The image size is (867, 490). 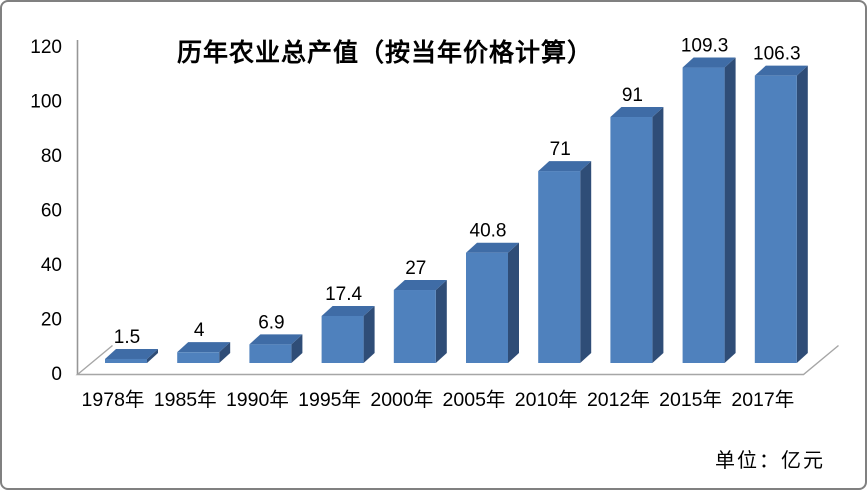 What do you see at coordinates (762, 400) in the screenshot?
I see `x-category-label: 2017年` at bounding box center [762, 400].